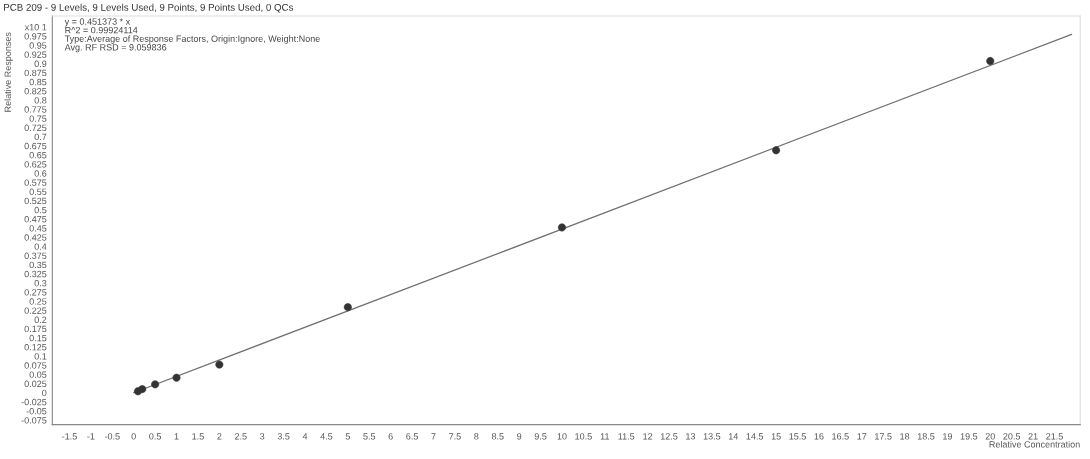  I want to click on x-tick-label: 20, so click(990, 436).